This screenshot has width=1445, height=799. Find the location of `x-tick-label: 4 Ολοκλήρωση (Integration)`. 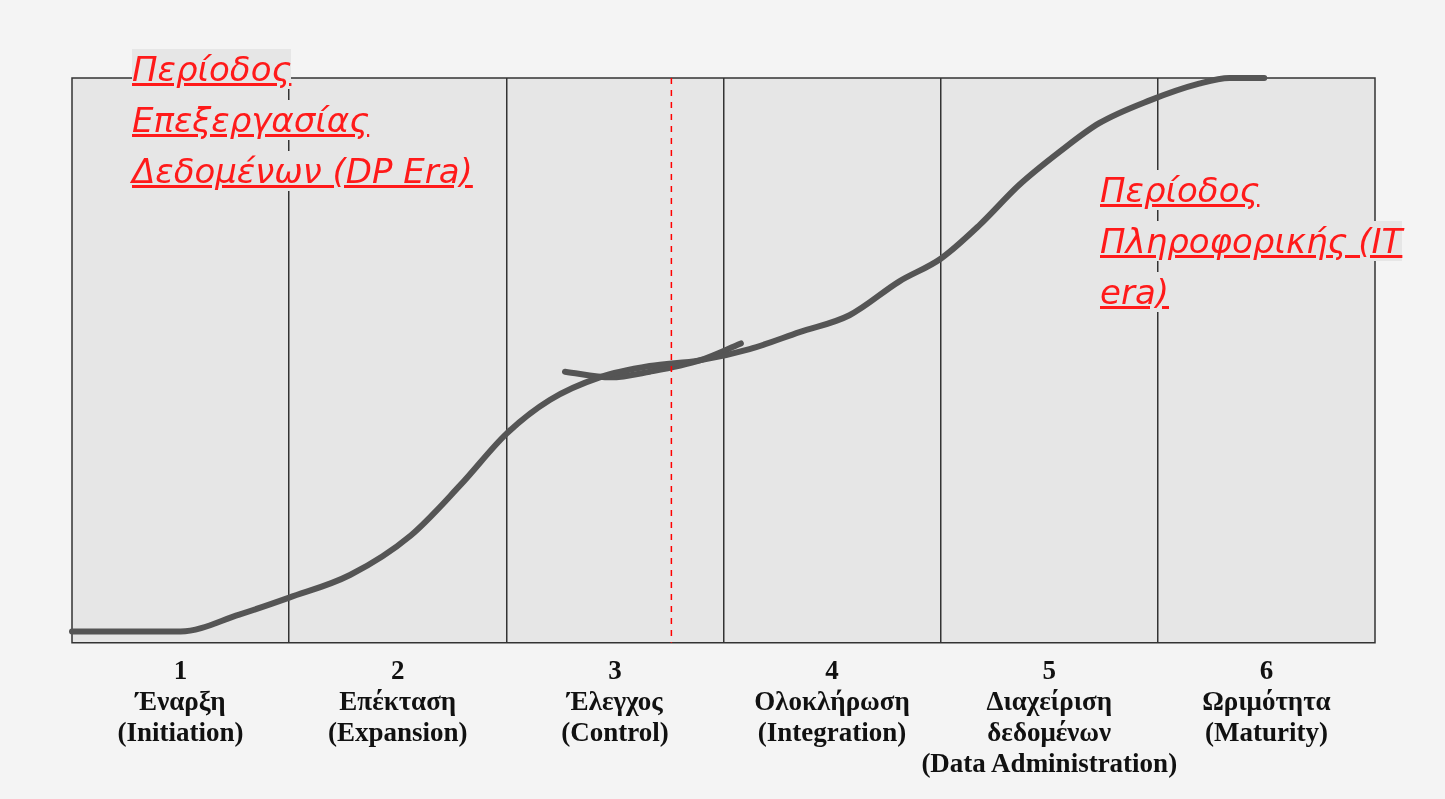

x-tick-label: 4 Ολοκλήρωση (Integration) is located at coordinates (832, 701).